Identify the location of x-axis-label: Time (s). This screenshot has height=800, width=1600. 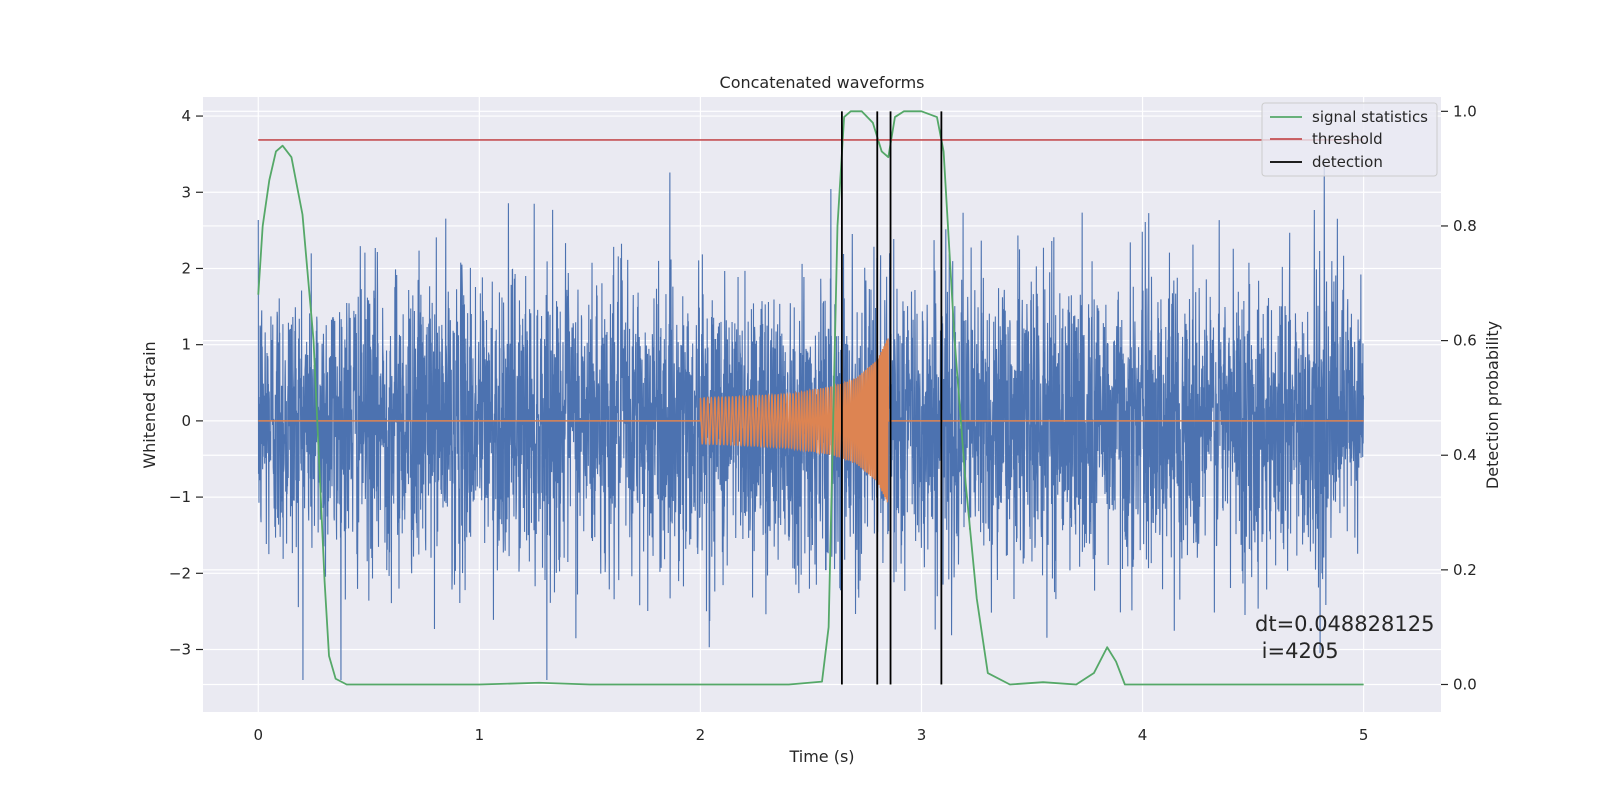
(821, 756).